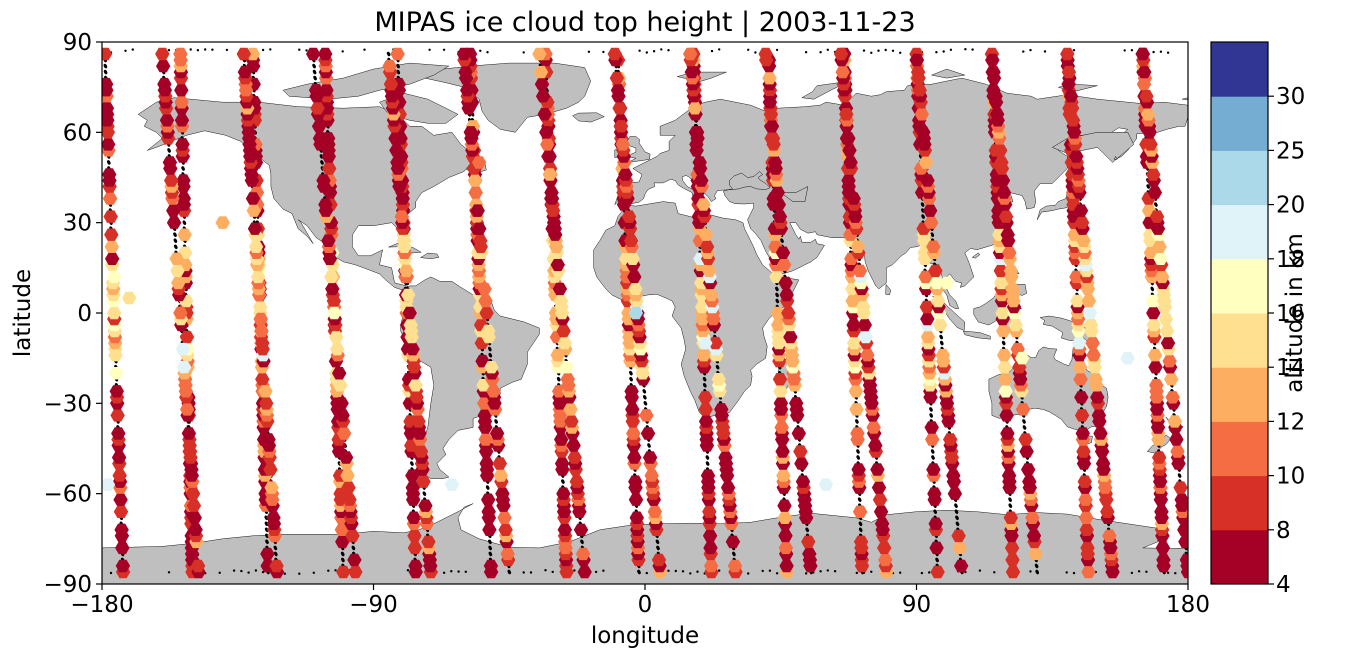 This screenshot has height=657, width=1345. Describe the element at coordinates (67, 585) in the screenshot. I see `y-tick-label: −90` at that location.